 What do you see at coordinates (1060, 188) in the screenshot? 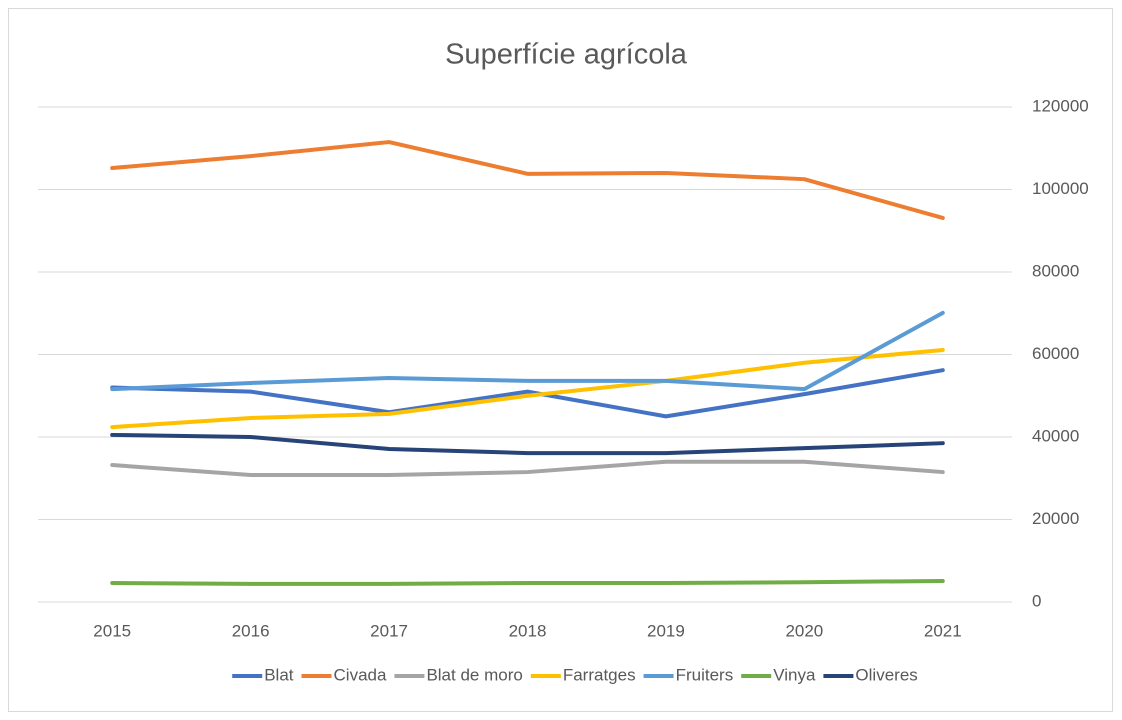
I see `y-tick-label: 100000` at bounding box center [1060, 188].